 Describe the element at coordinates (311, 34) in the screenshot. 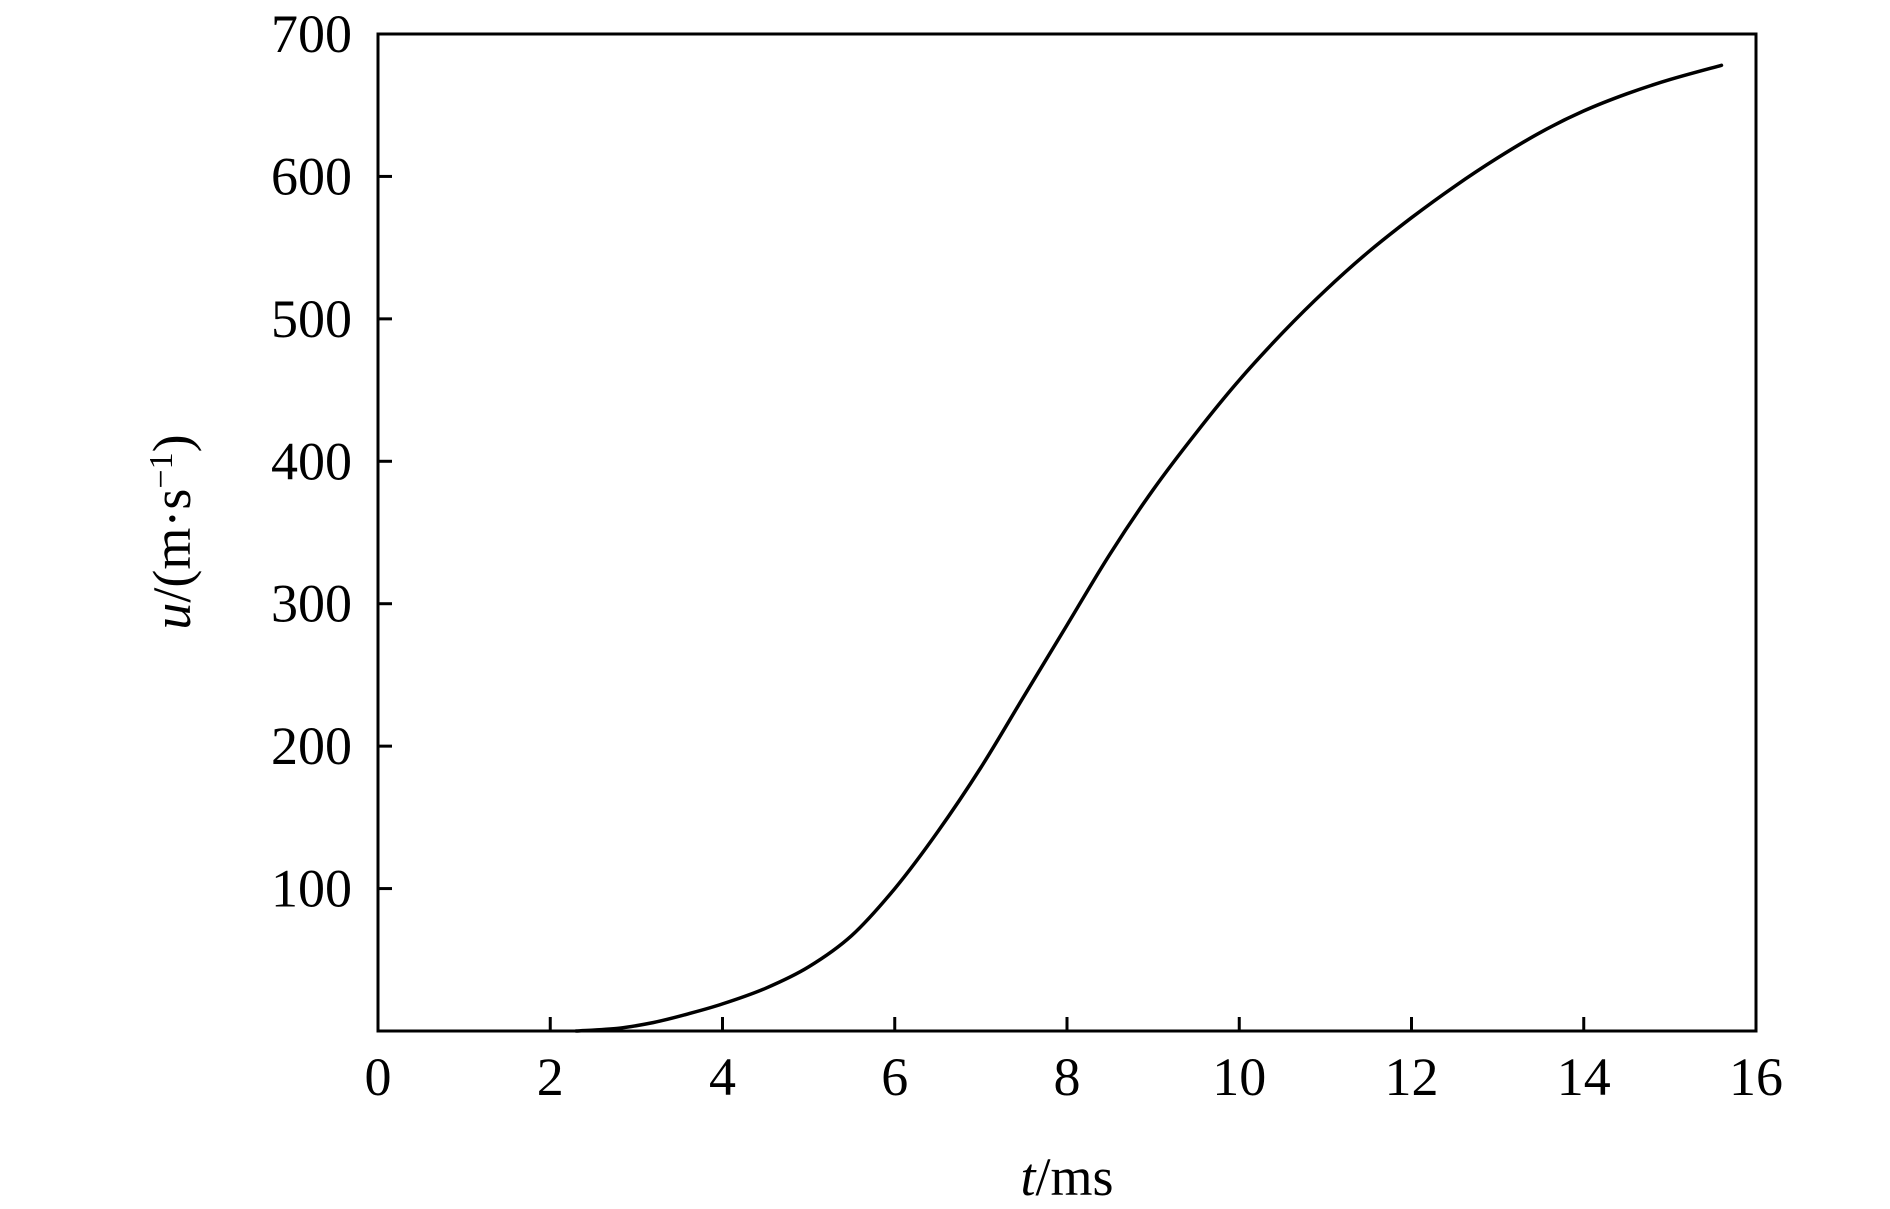

I see `y-tick-label: 700` at that location.